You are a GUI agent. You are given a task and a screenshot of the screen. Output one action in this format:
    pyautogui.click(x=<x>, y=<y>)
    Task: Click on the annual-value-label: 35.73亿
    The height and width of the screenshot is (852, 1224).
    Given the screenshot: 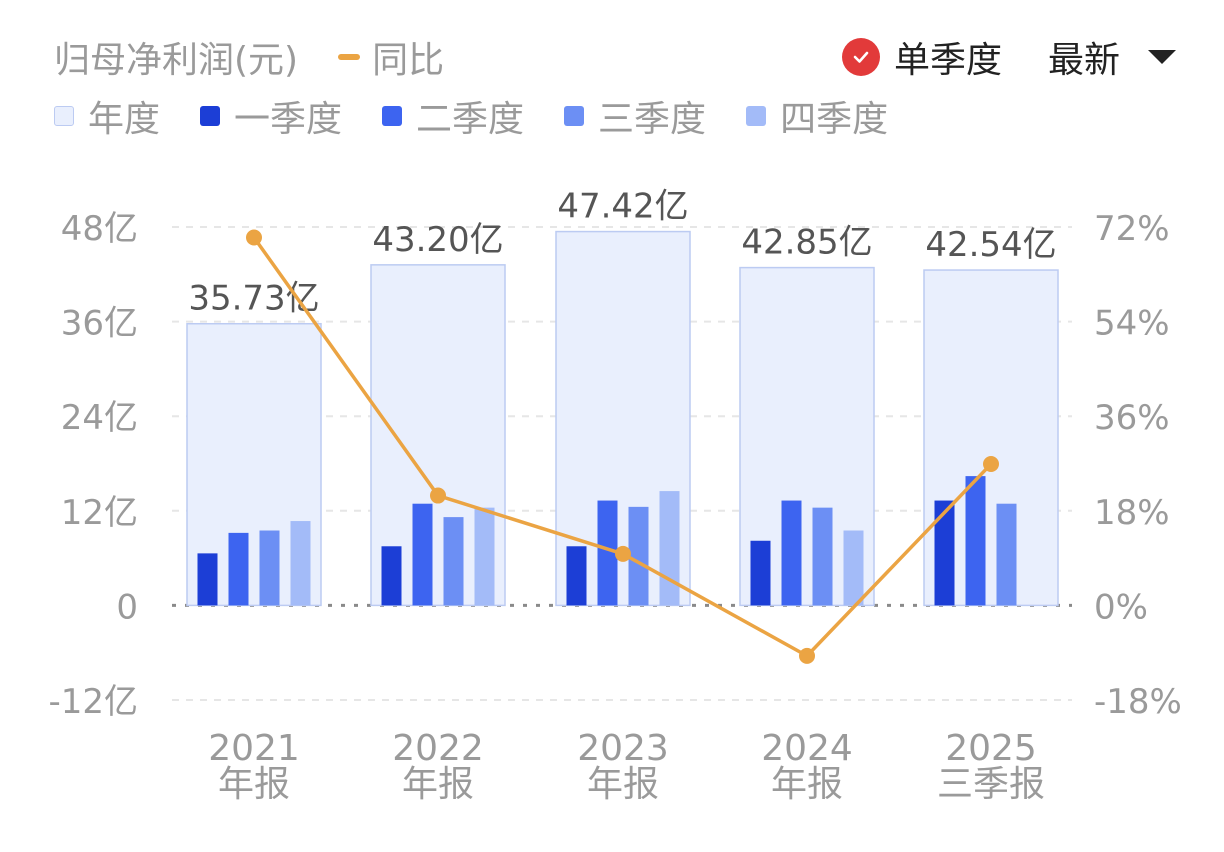 What is the action you would take?
    pyautogui.click(x=253, y=299)
    